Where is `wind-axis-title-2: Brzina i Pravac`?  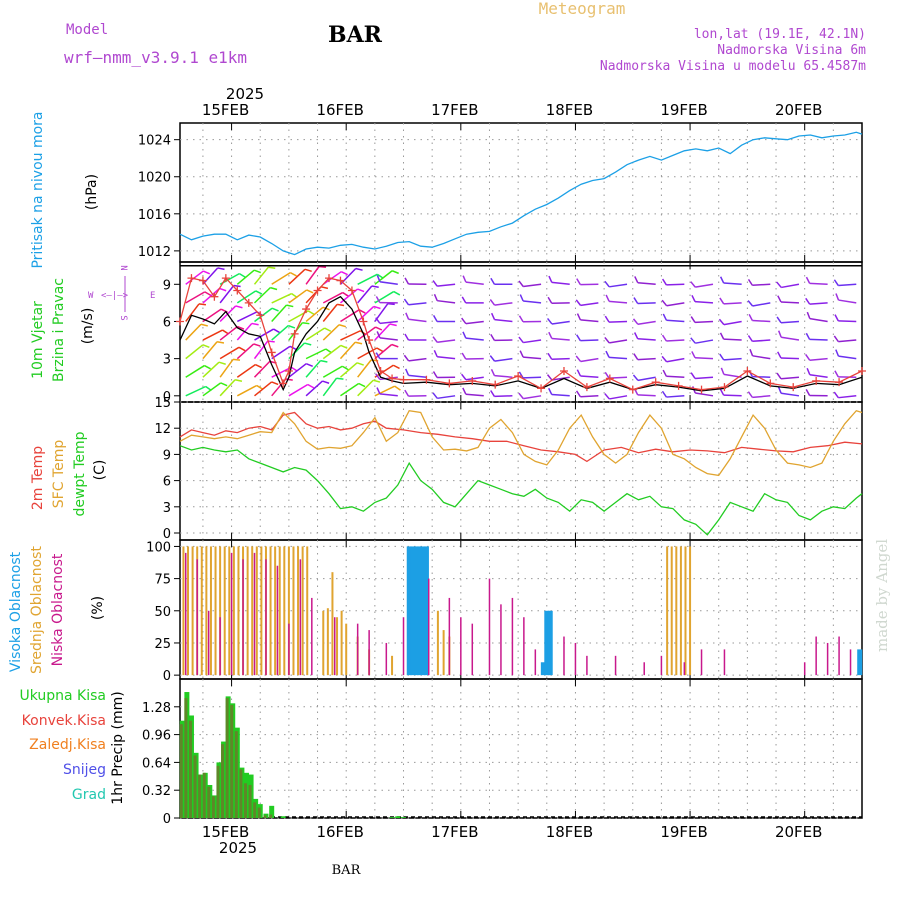 wind-axis-title-2: Brzina i Pravac is located at coordinates (59, 330).